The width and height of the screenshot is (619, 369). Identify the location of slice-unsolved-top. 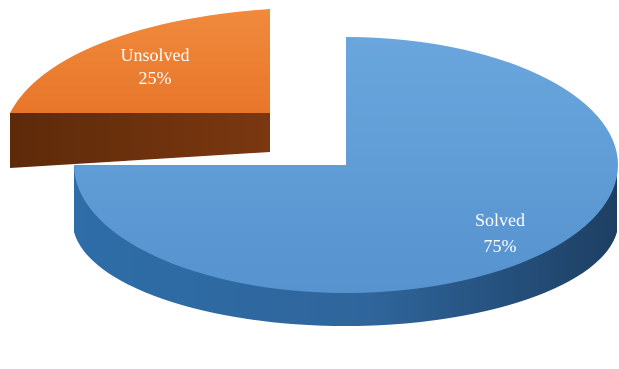
(140, 61).